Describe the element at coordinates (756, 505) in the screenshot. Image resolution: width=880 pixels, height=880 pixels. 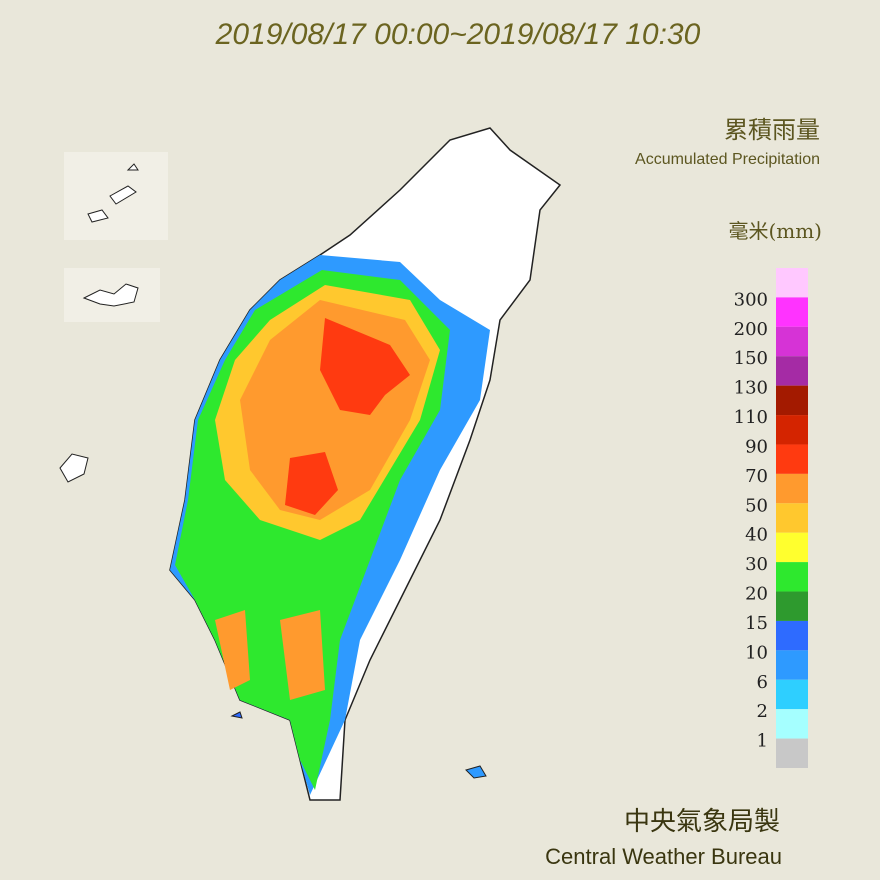
I see `legend-label: 50` at that location.